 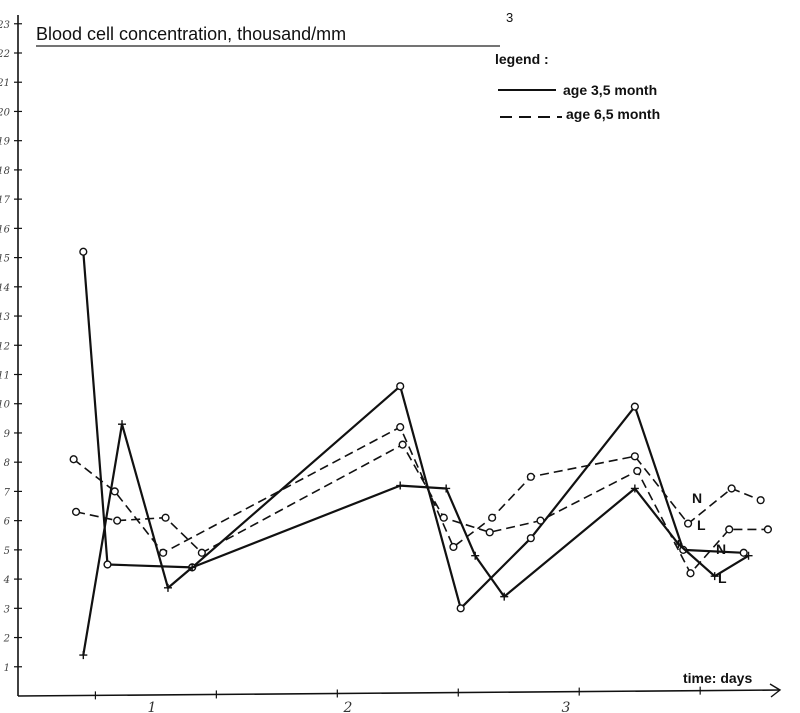 What do you see at coordinates (5, 259) in the screenshot?
I see `y-tick-label-15: 15` at bounding box center [5, 259].